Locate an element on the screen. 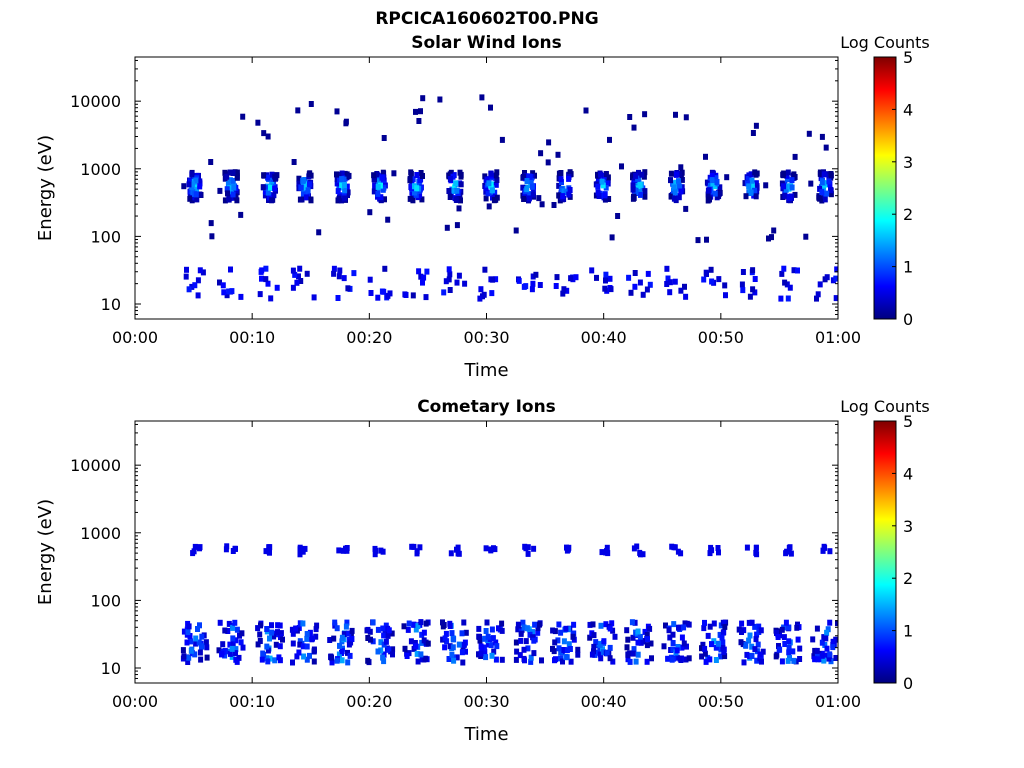  colorbar-tick-label: 1 is located at coordinates (908, 631).